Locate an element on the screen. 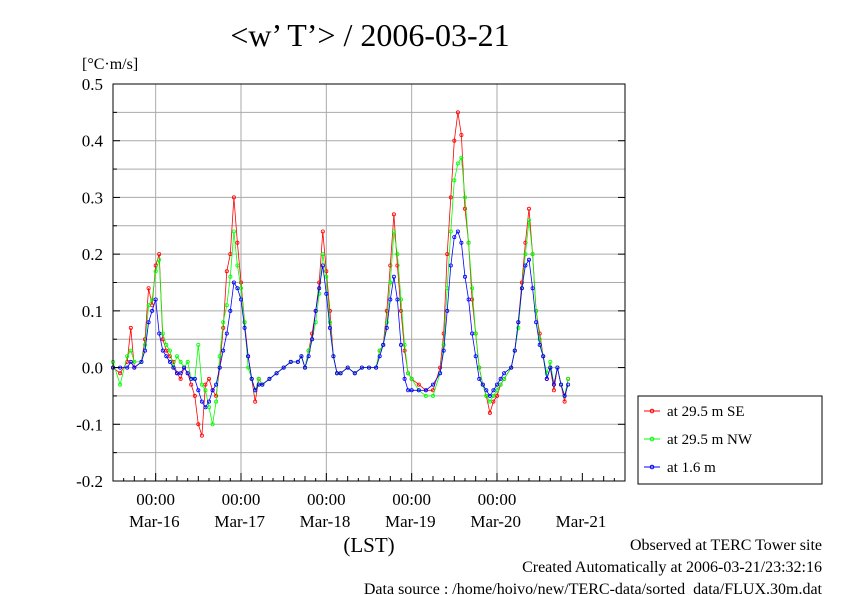 This screenshot has width=842, height=595. y-tick-label: 0.0 is located at coordinates (92, 368).